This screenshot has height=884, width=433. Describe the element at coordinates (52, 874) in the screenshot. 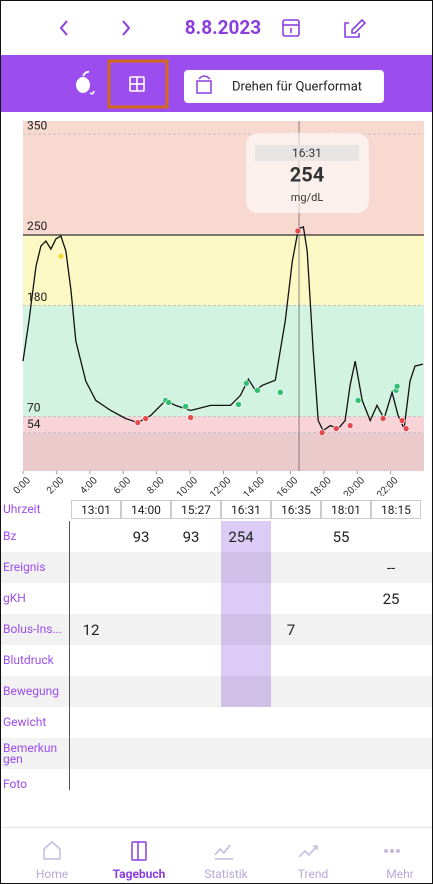

I see `nav-item: Home` at that location.